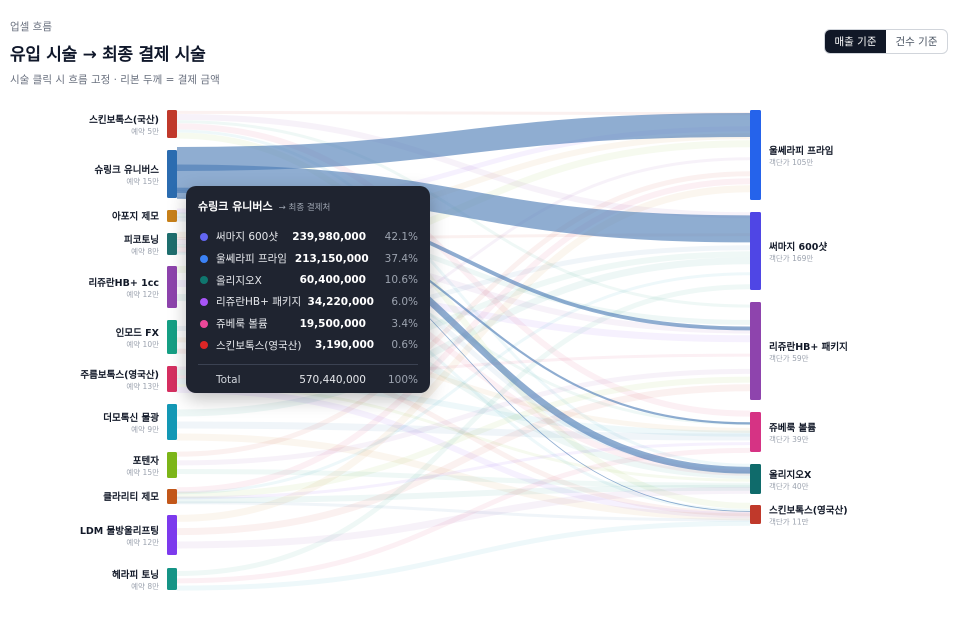  What do you see at coordinates (146, 461) in the screenshot?
I see `source-label: 포텐자` at bounding box center [146, 461].